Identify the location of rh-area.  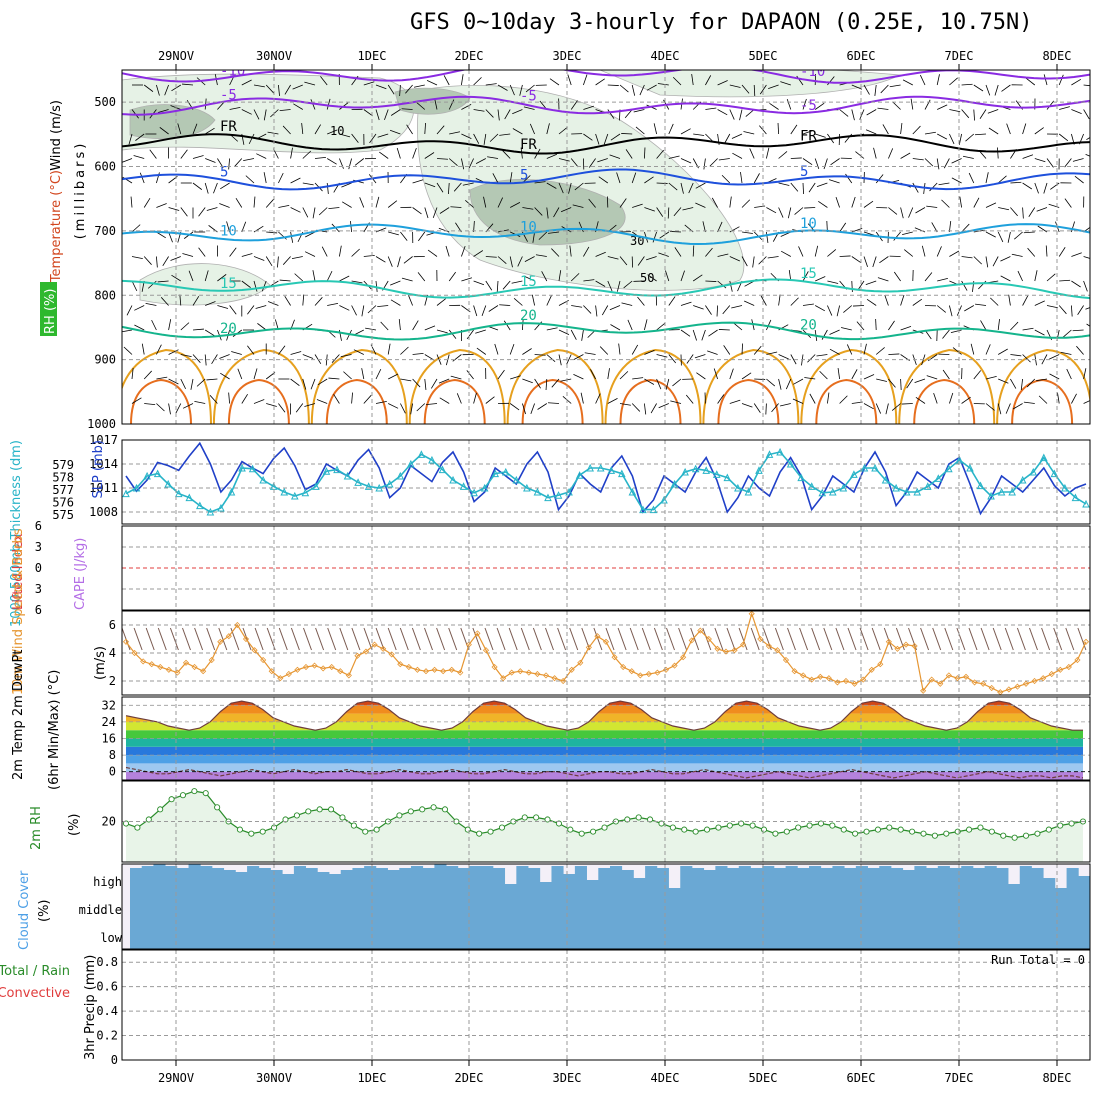
(172, 122).